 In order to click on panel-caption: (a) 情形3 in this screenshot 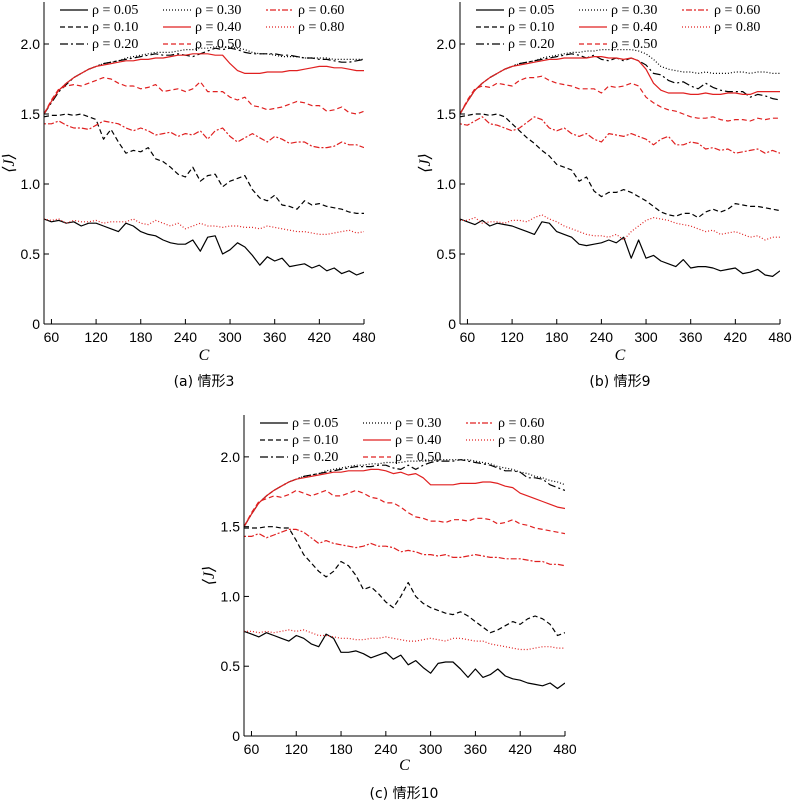, I will do `click(204, 382)`.